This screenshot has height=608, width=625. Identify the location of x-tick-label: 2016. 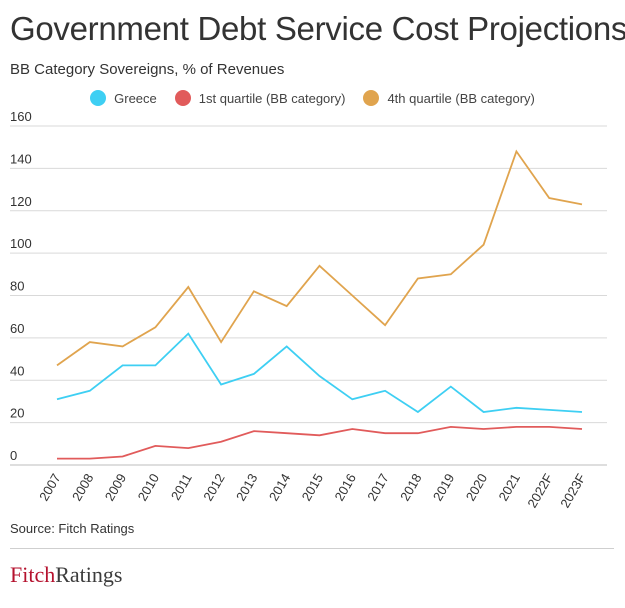
(344, 487).